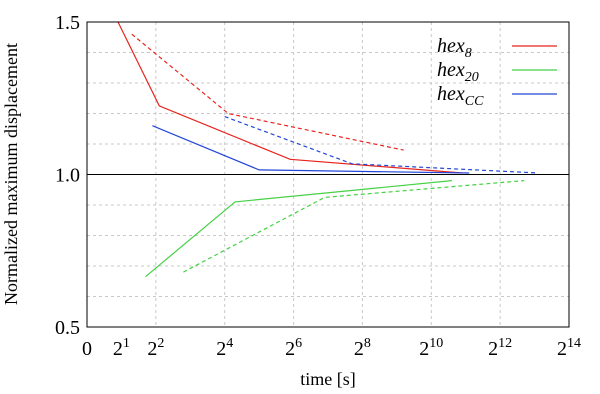 The width and height of the screenshot is (600, 394). I want to click on x-tick-labels: 0 21 22 24 26 28 210 212 214, so click(331, 348).